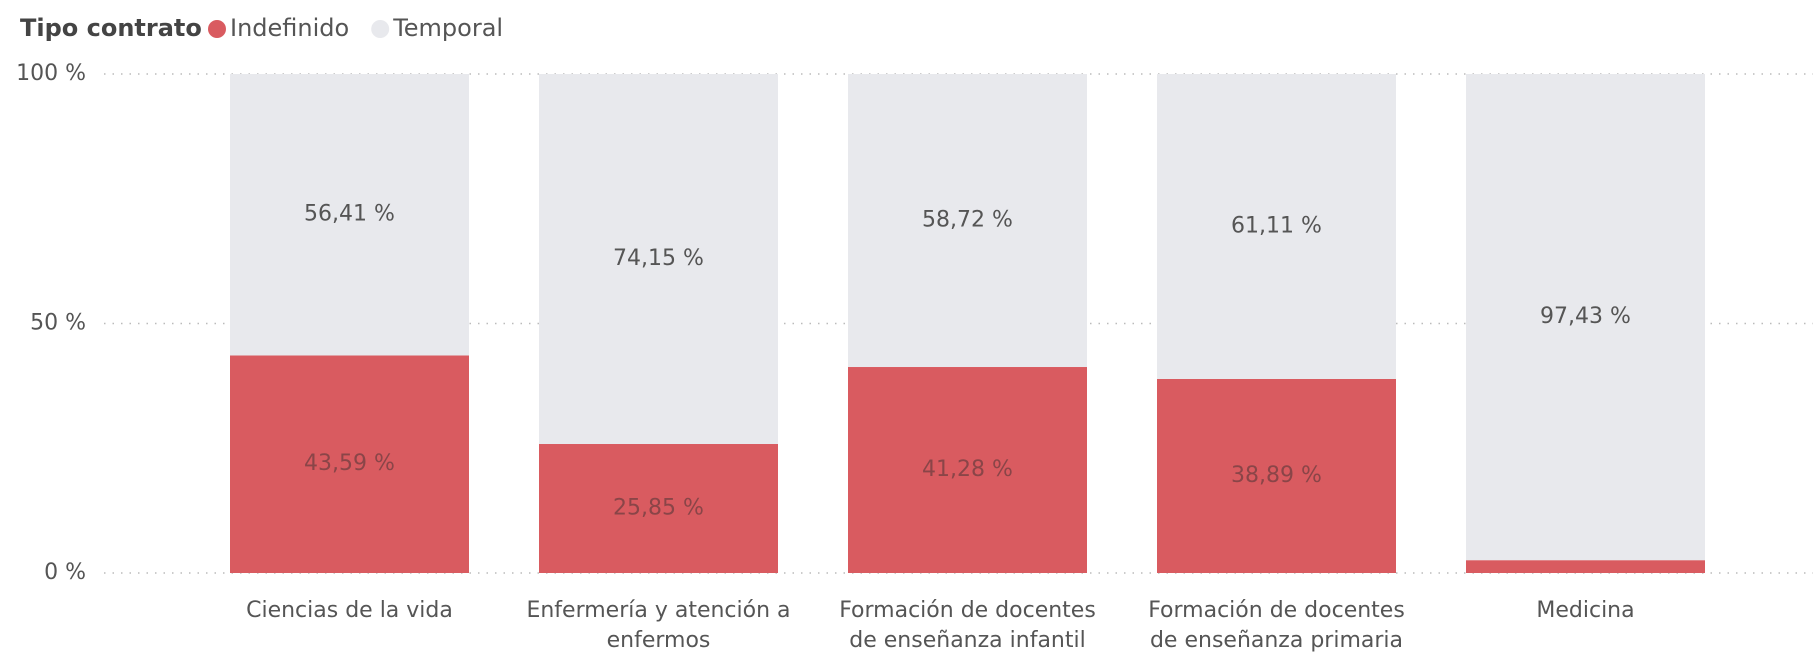 Image resolution: width=1813 pixels, height=657 pixels. I want to click on data-label: 58,72 %, so click(967, 220).